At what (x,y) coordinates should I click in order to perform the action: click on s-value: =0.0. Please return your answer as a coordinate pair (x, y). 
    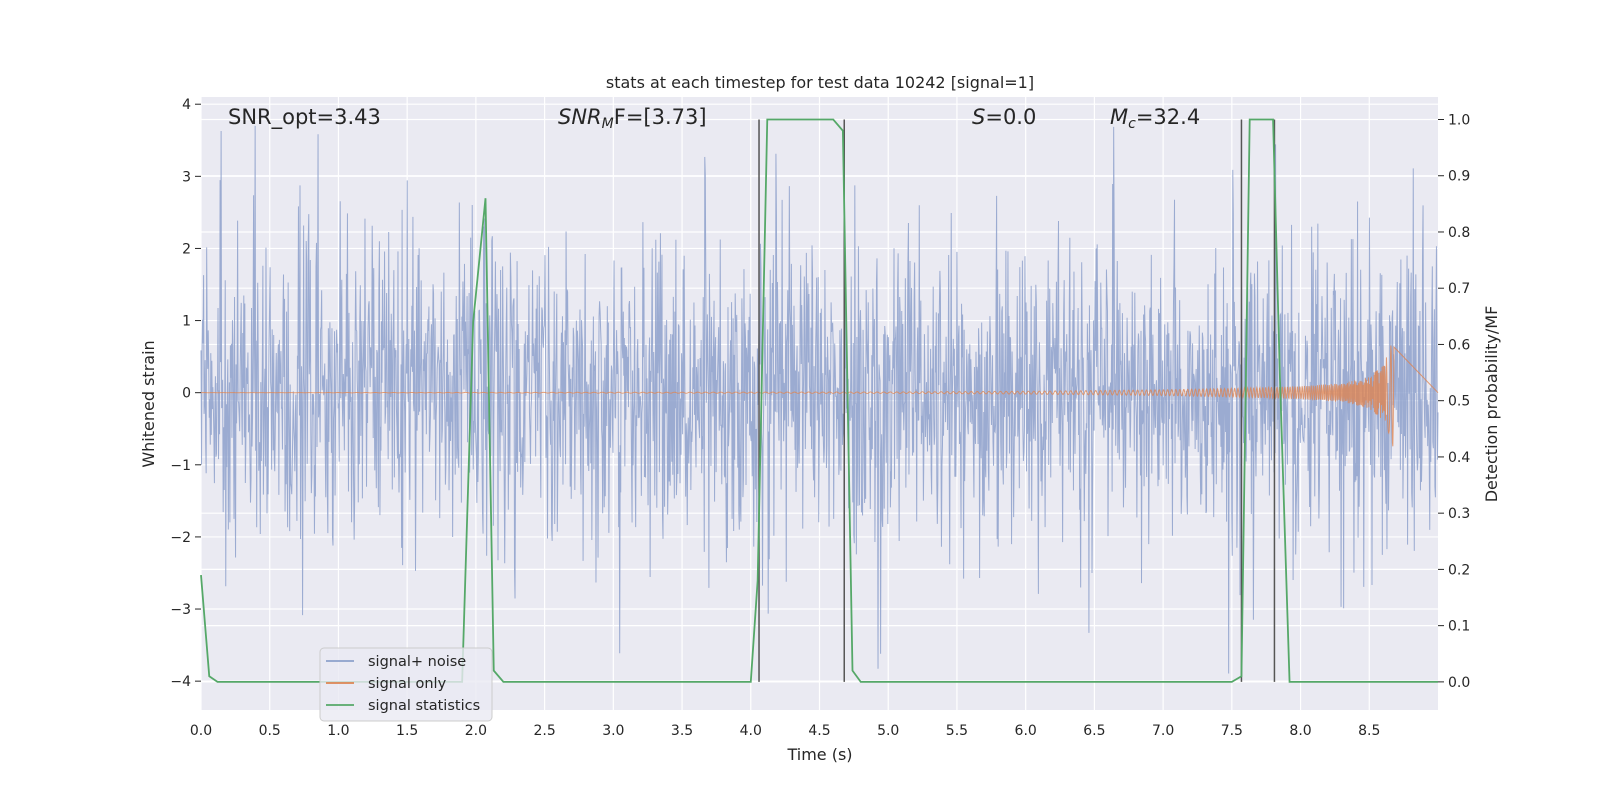
    Looking at the image, I should click on (1010, 117).